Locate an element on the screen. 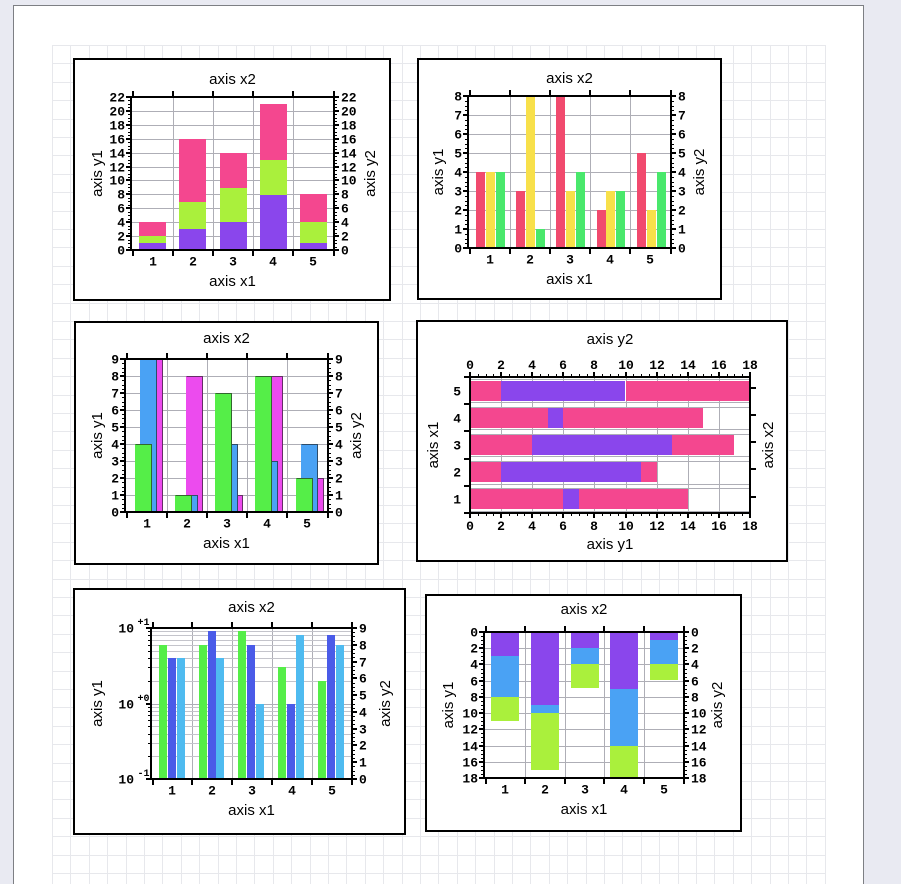 The height and width of the screenshot is (884, 901). tick-label: 3 is located at coordinates (363, 730).